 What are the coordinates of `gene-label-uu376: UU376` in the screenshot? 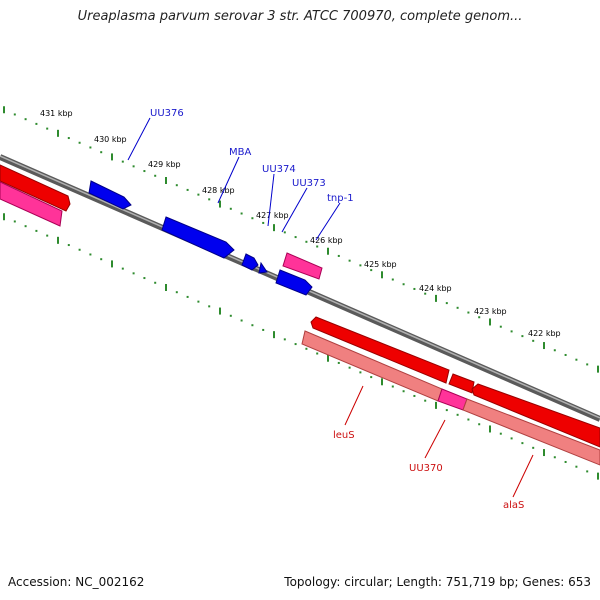 It's located at (167, 113).